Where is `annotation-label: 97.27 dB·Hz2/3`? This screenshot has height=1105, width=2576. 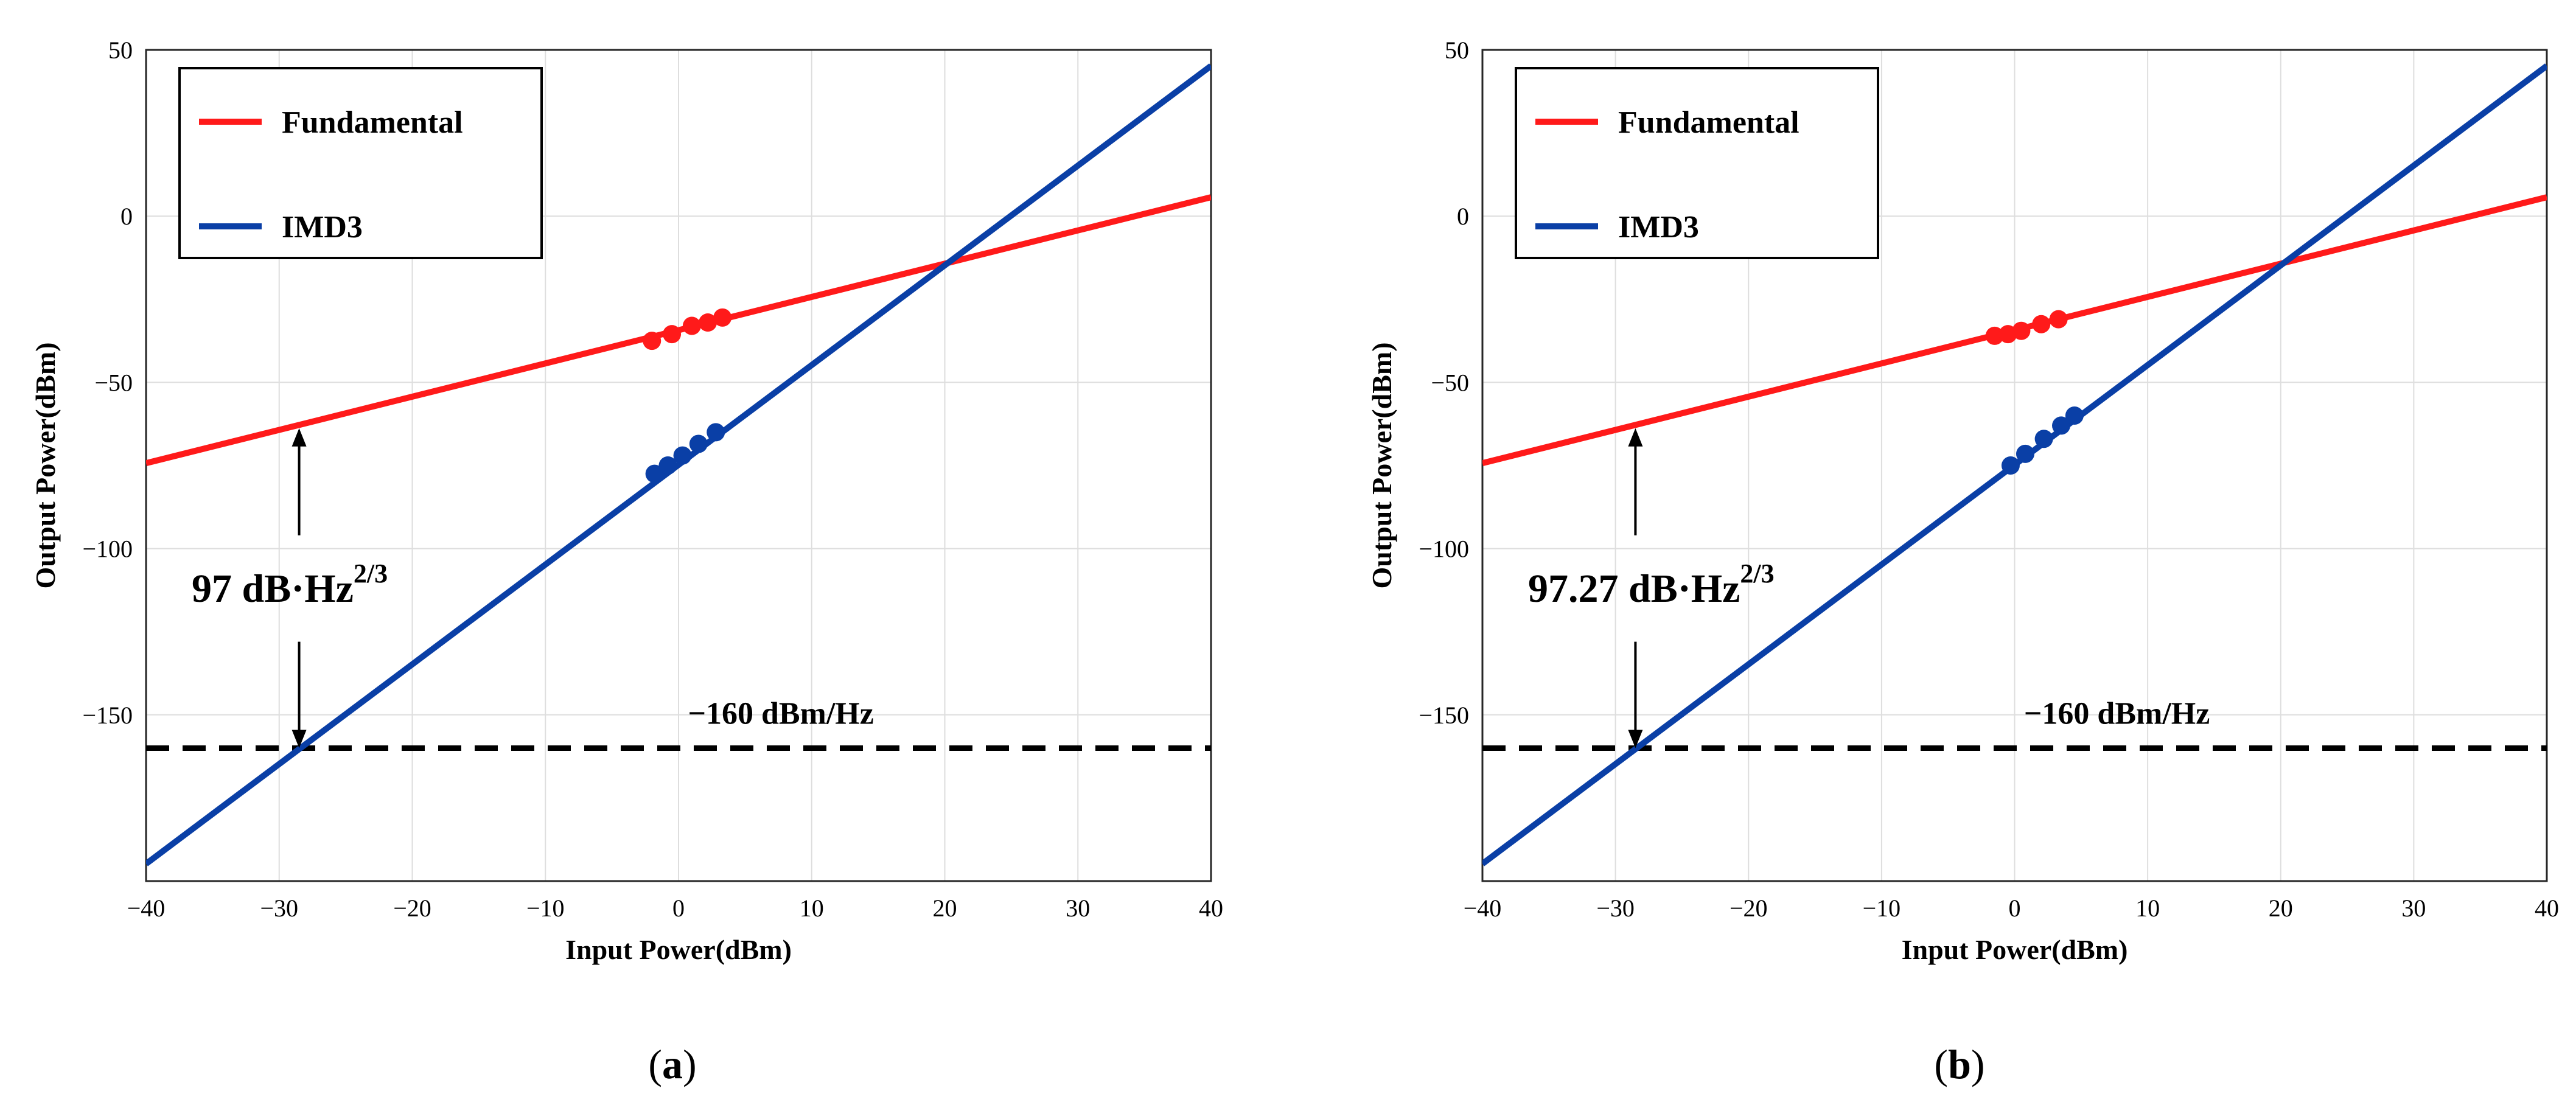
annotation-label: 97.27 dB·Hz2/3 is located at coordinates (1651, 585).